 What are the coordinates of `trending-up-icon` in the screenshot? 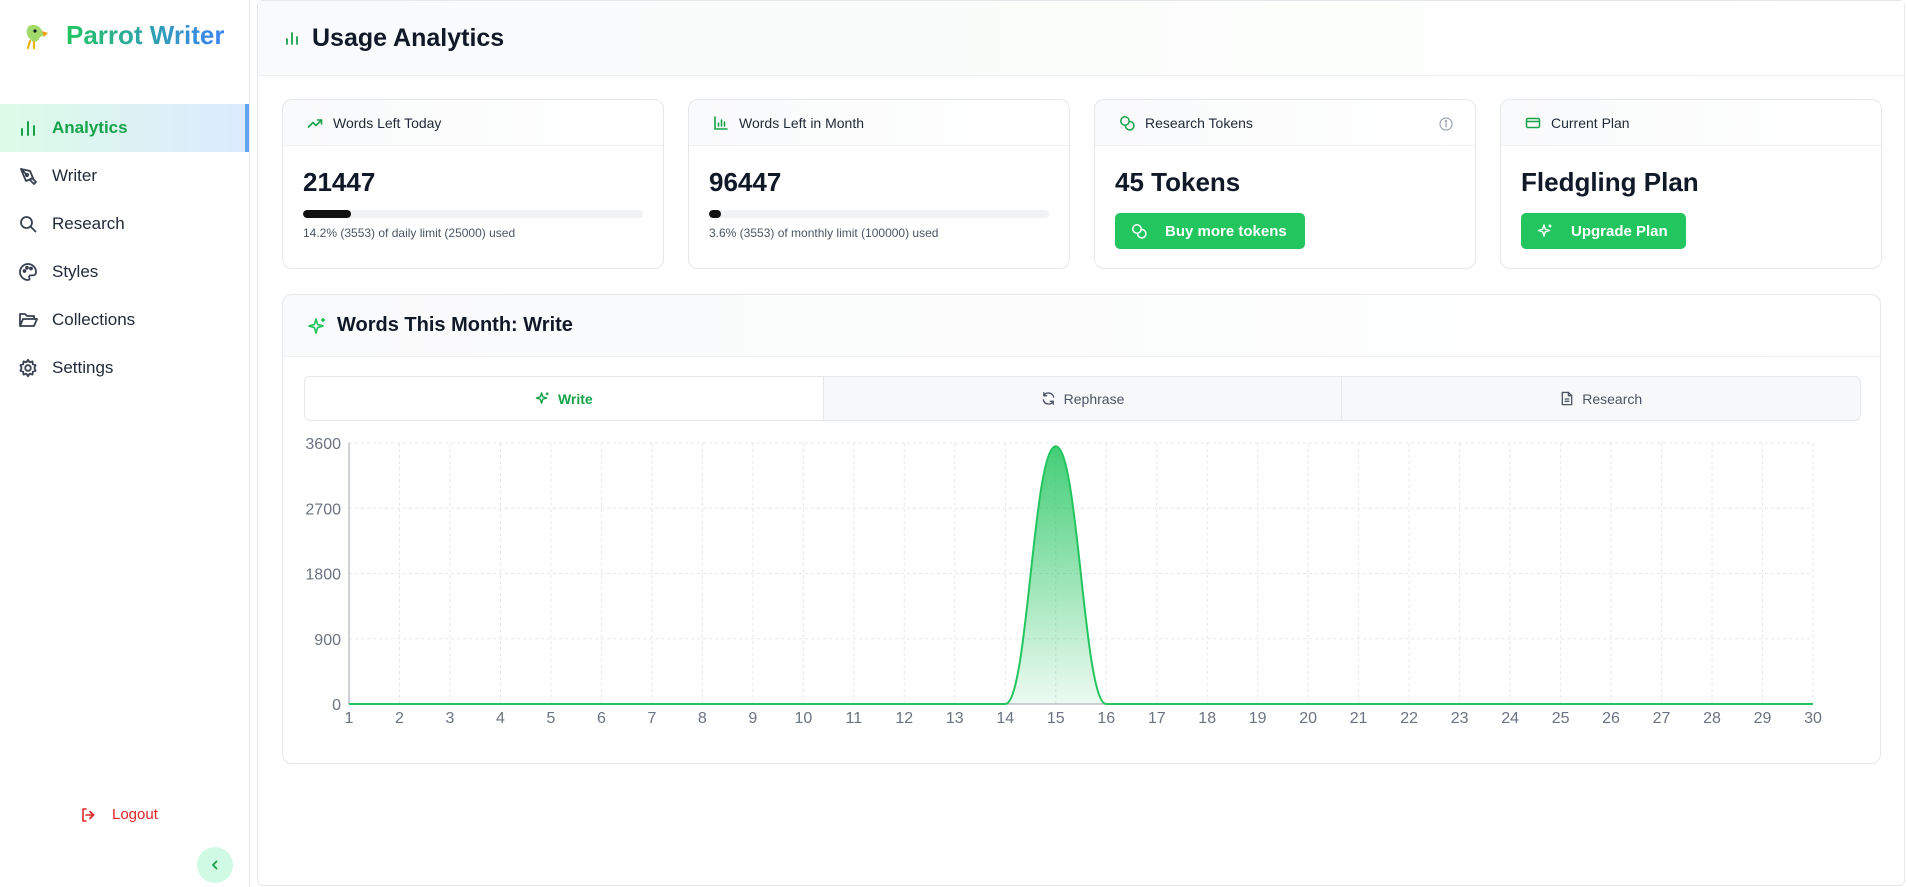 It's located at (315, 123).